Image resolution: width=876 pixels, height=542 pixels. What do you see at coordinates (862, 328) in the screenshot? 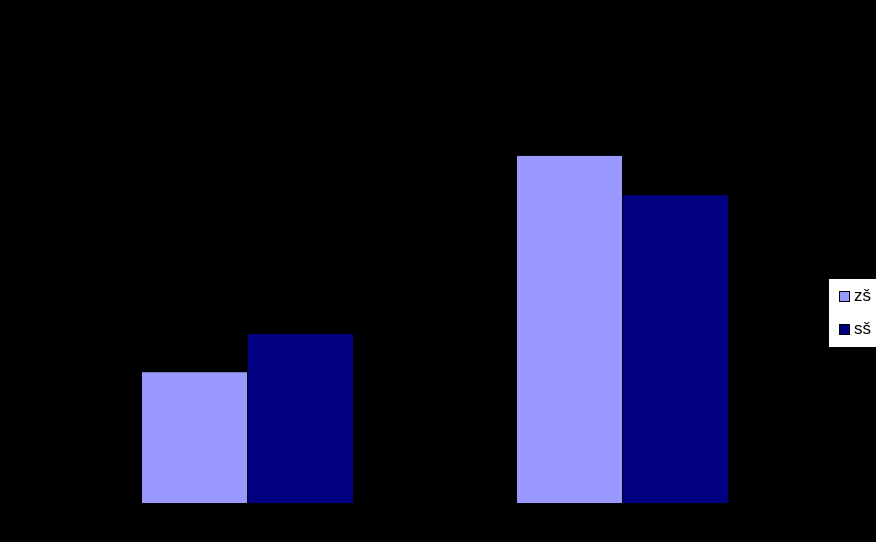
I see `legend-label-ss: sš` at bounding box center [862, 328].